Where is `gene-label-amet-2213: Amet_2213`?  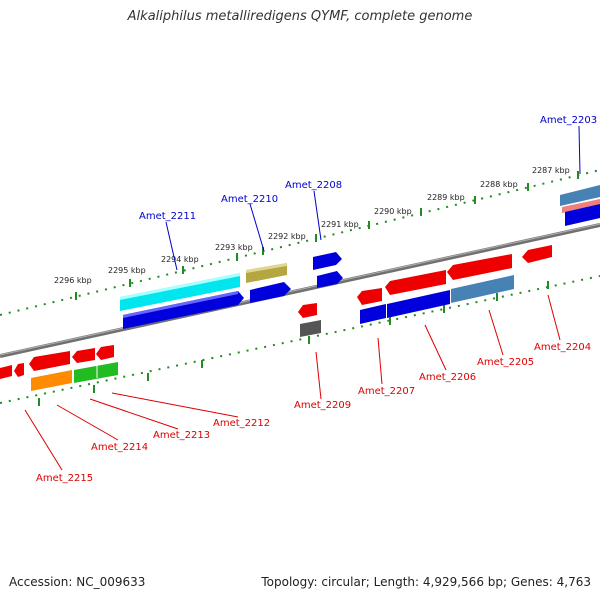
gene-label-amet-2213: Amet_2213 is located at coordinates (181, 435).